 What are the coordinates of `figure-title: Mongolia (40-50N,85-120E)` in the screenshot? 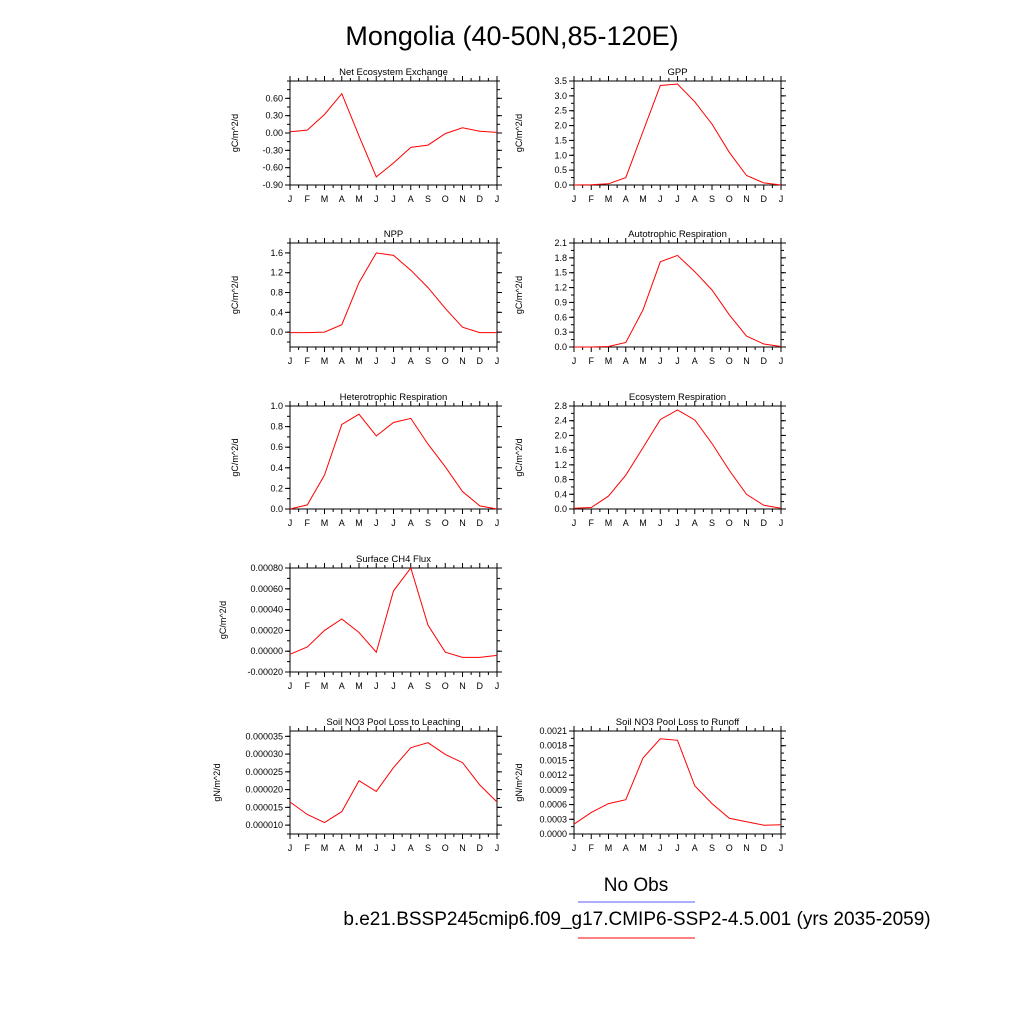 It's located at (511, 36).